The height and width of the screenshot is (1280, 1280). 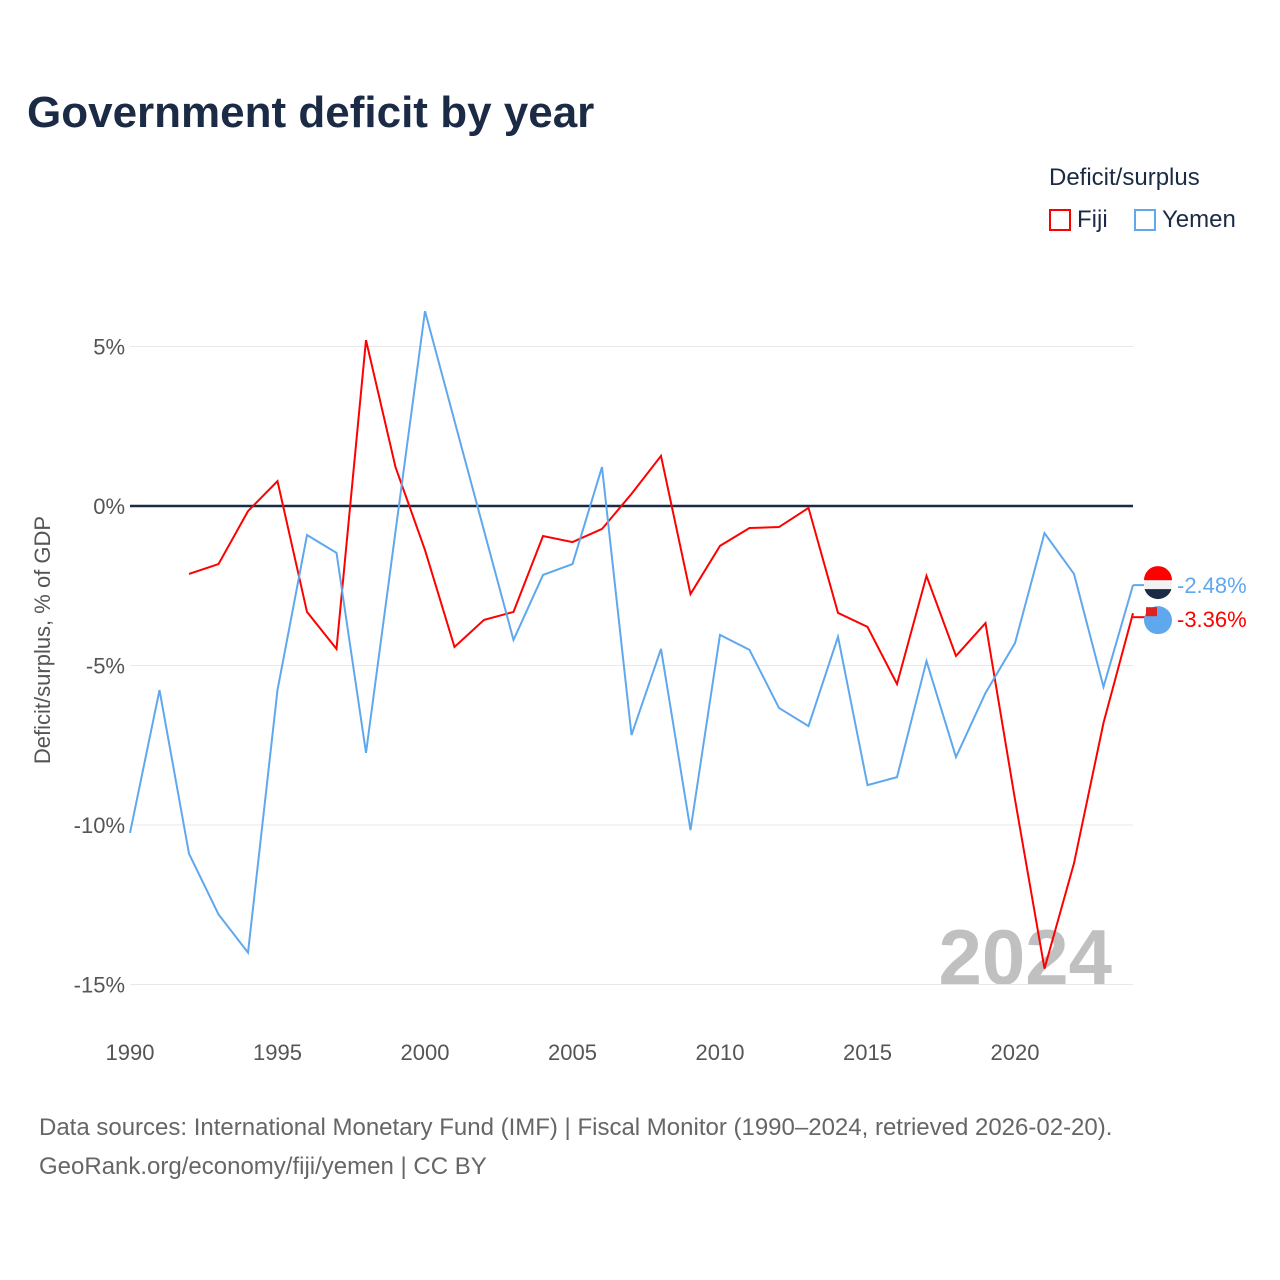 I want to click on y-tick-label: 0%, so click(x=109, y=506).